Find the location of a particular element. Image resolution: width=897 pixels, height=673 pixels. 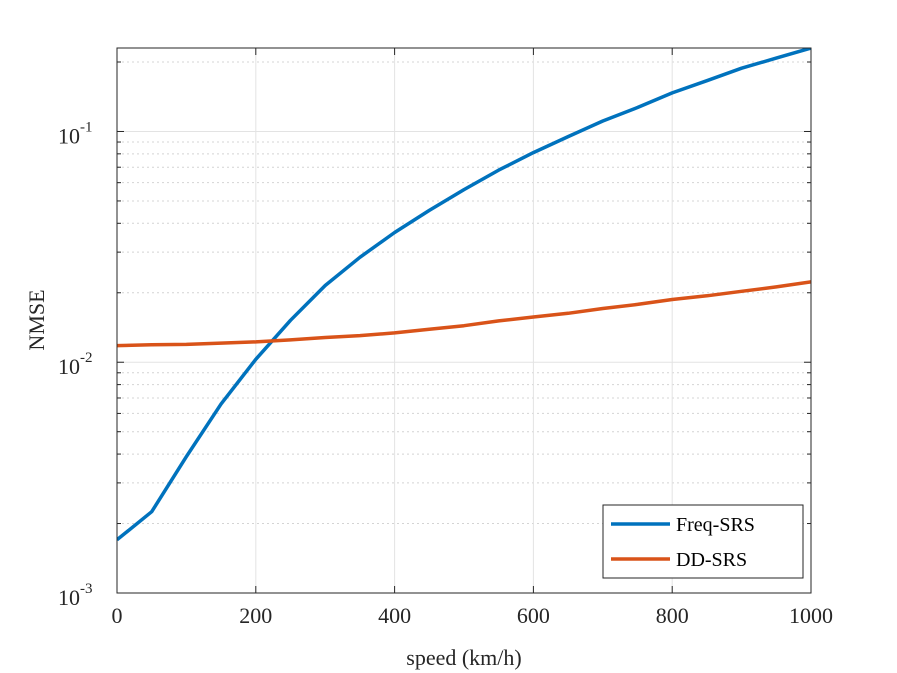

legend-label: DD-SRS is located at coordinates (711, 560).